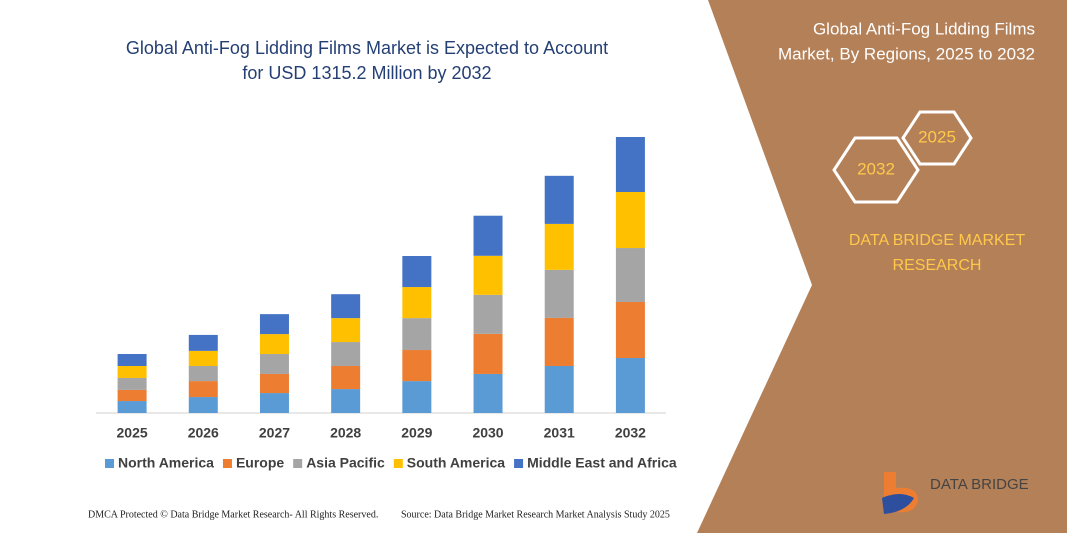  What do you see at coordinates (602, 463) in the screenshot?
I see `legend-label: Middle East and Africa` at bounding box center [602, 463].